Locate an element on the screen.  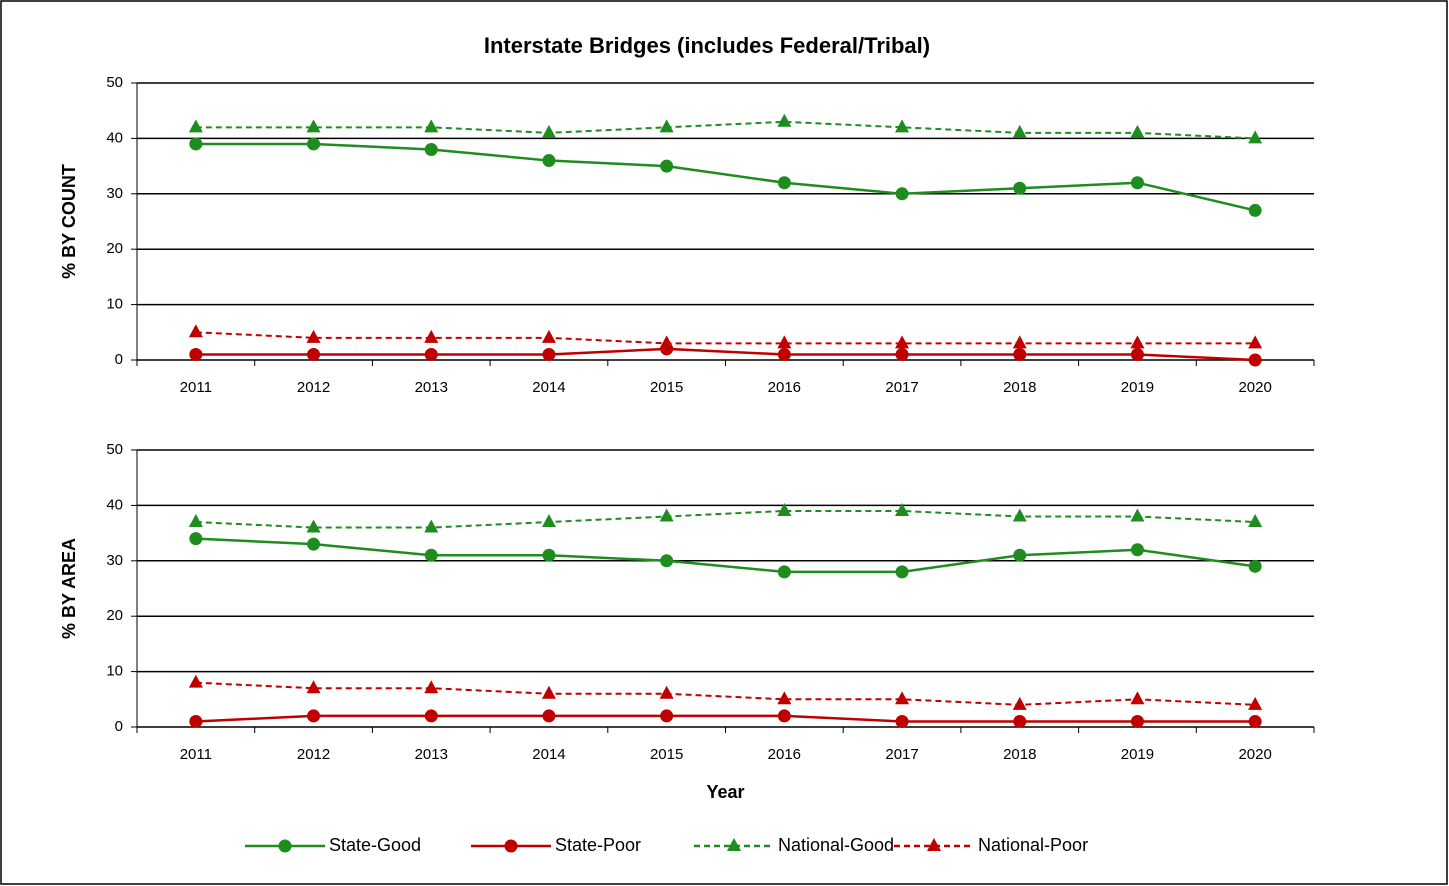
legend-label: National-Good is located at coordinates (836, 845).